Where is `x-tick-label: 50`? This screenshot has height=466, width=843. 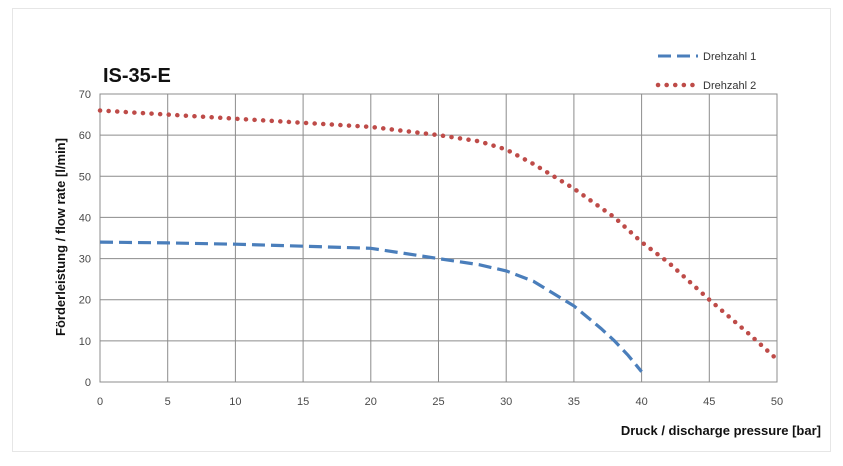
x-tick-label: 50 is located at coordinates (777, 402).